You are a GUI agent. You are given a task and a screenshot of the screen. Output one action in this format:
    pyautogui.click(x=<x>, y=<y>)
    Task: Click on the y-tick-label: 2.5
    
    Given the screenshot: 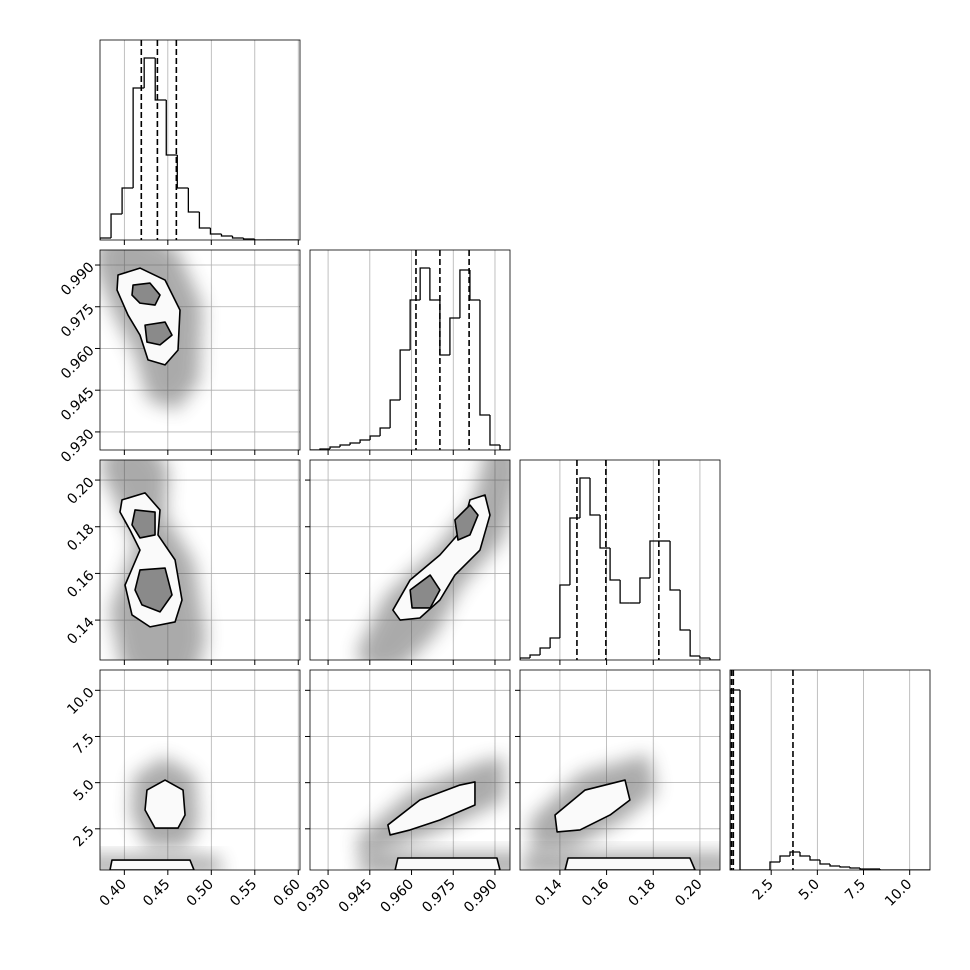 What is the action you would take?
    pyautogui.click(x=84, y=836)
    